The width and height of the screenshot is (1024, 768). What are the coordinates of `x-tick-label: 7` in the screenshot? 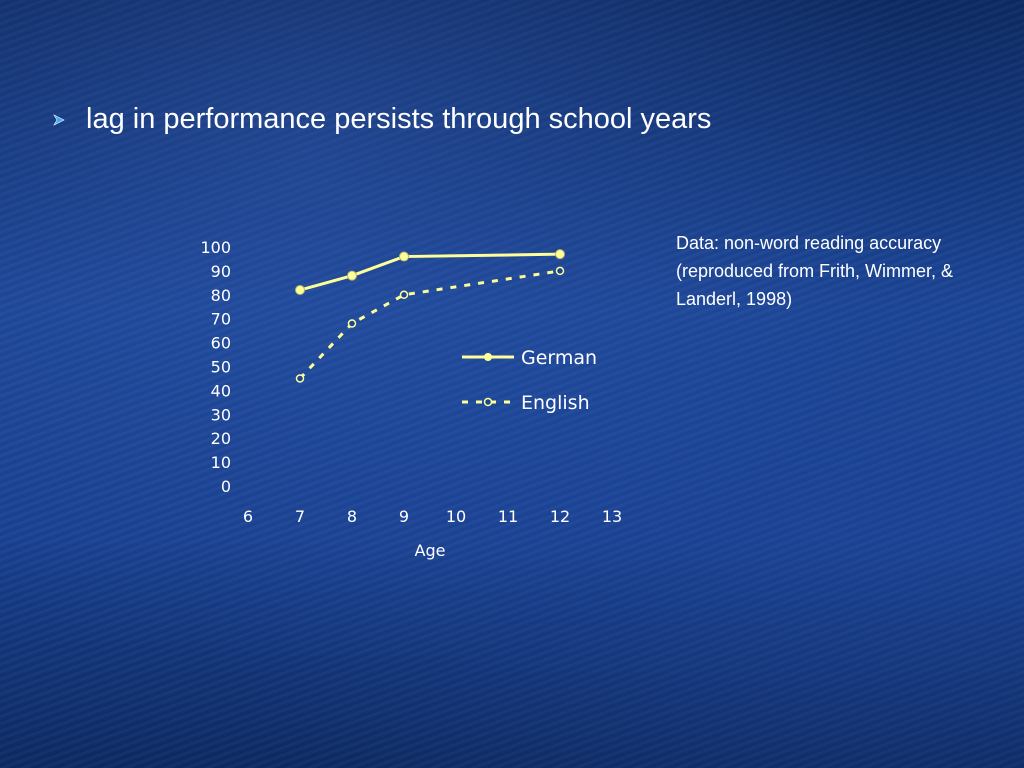 It's located at (300, 516).